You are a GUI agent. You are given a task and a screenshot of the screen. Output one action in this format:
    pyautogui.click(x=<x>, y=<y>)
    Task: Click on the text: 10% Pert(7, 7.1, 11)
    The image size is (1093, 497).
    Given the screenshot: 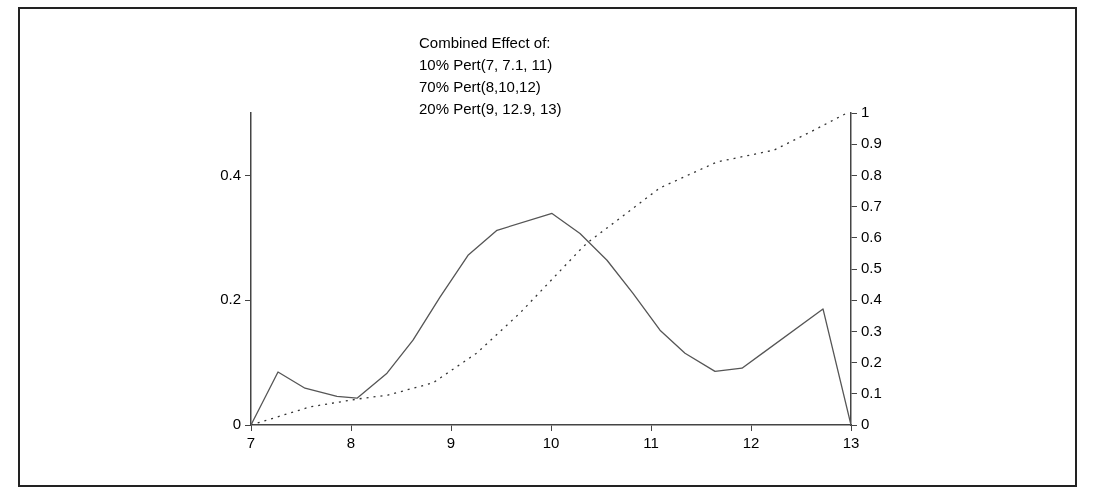 What is the action you would take?
    pyautogui.click(x=486, y=64)
    